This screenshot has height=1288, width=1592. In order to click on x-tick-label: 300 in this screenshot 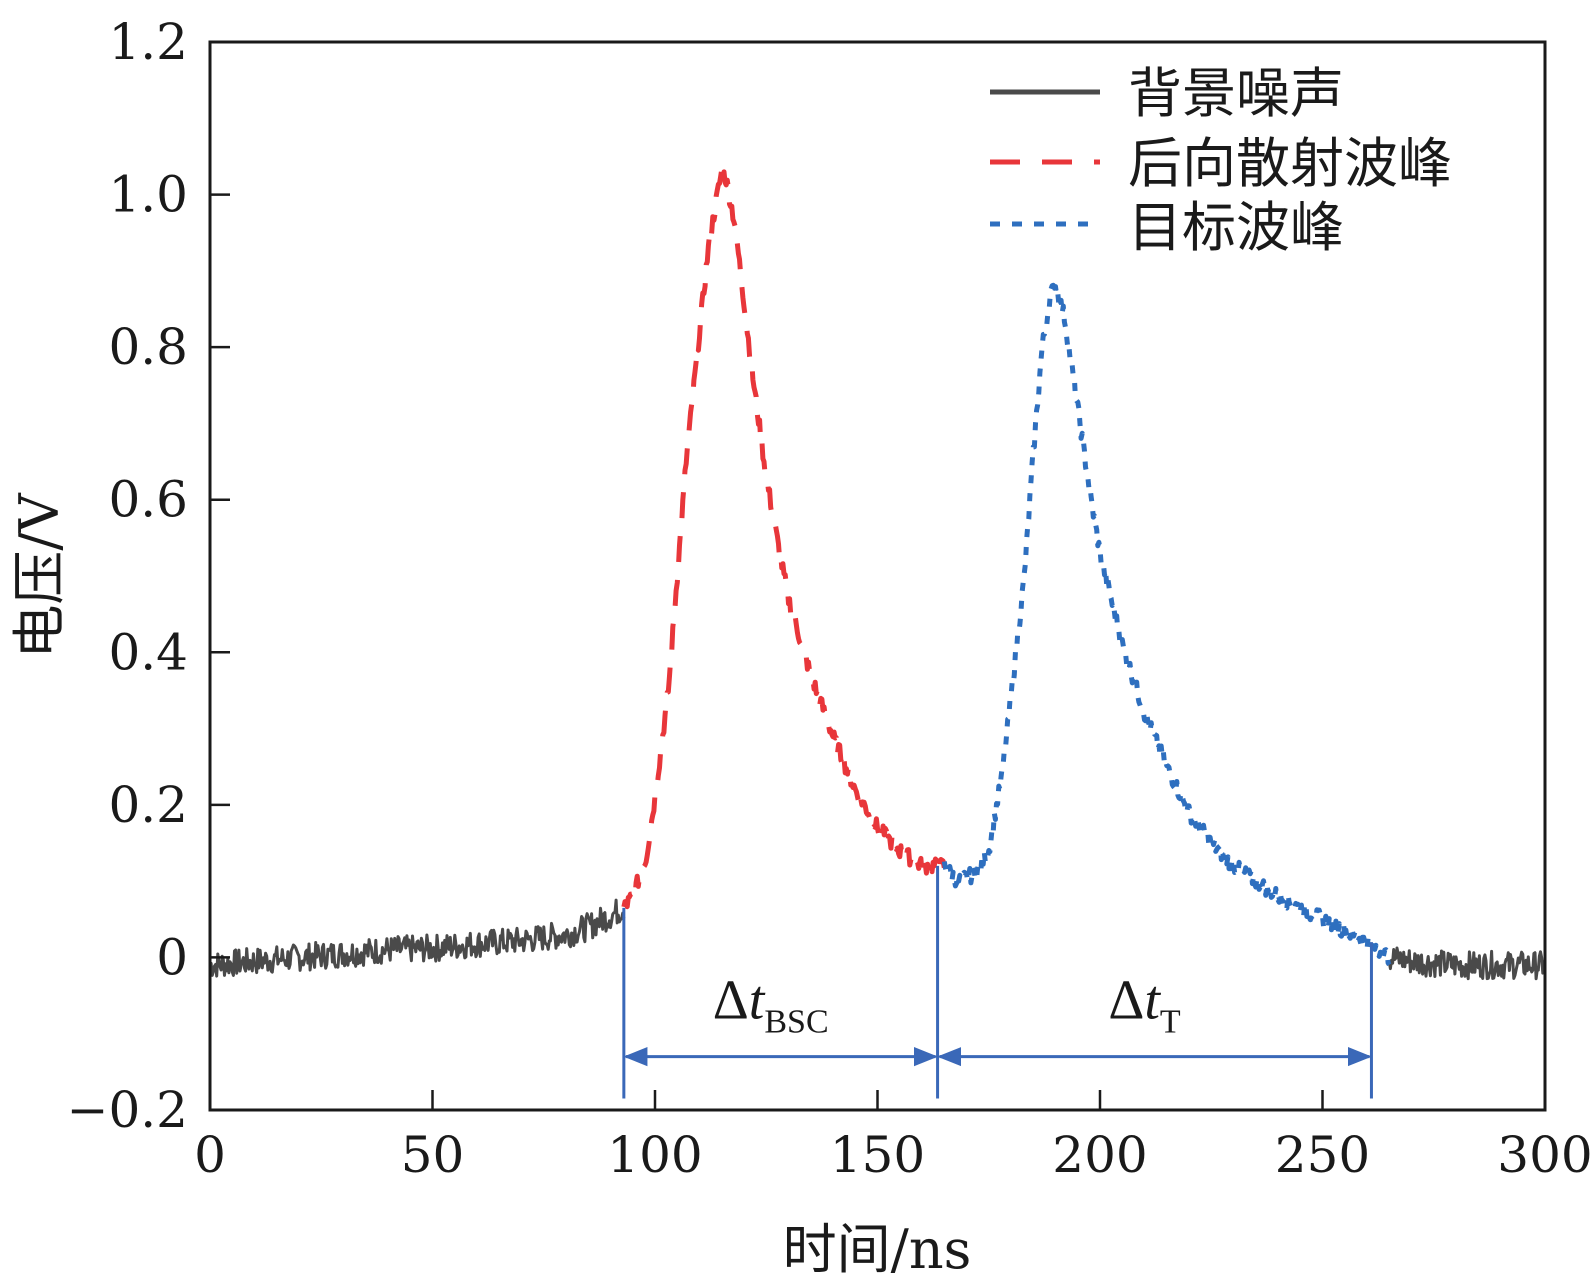, I will do `click(1544, 1155)`.